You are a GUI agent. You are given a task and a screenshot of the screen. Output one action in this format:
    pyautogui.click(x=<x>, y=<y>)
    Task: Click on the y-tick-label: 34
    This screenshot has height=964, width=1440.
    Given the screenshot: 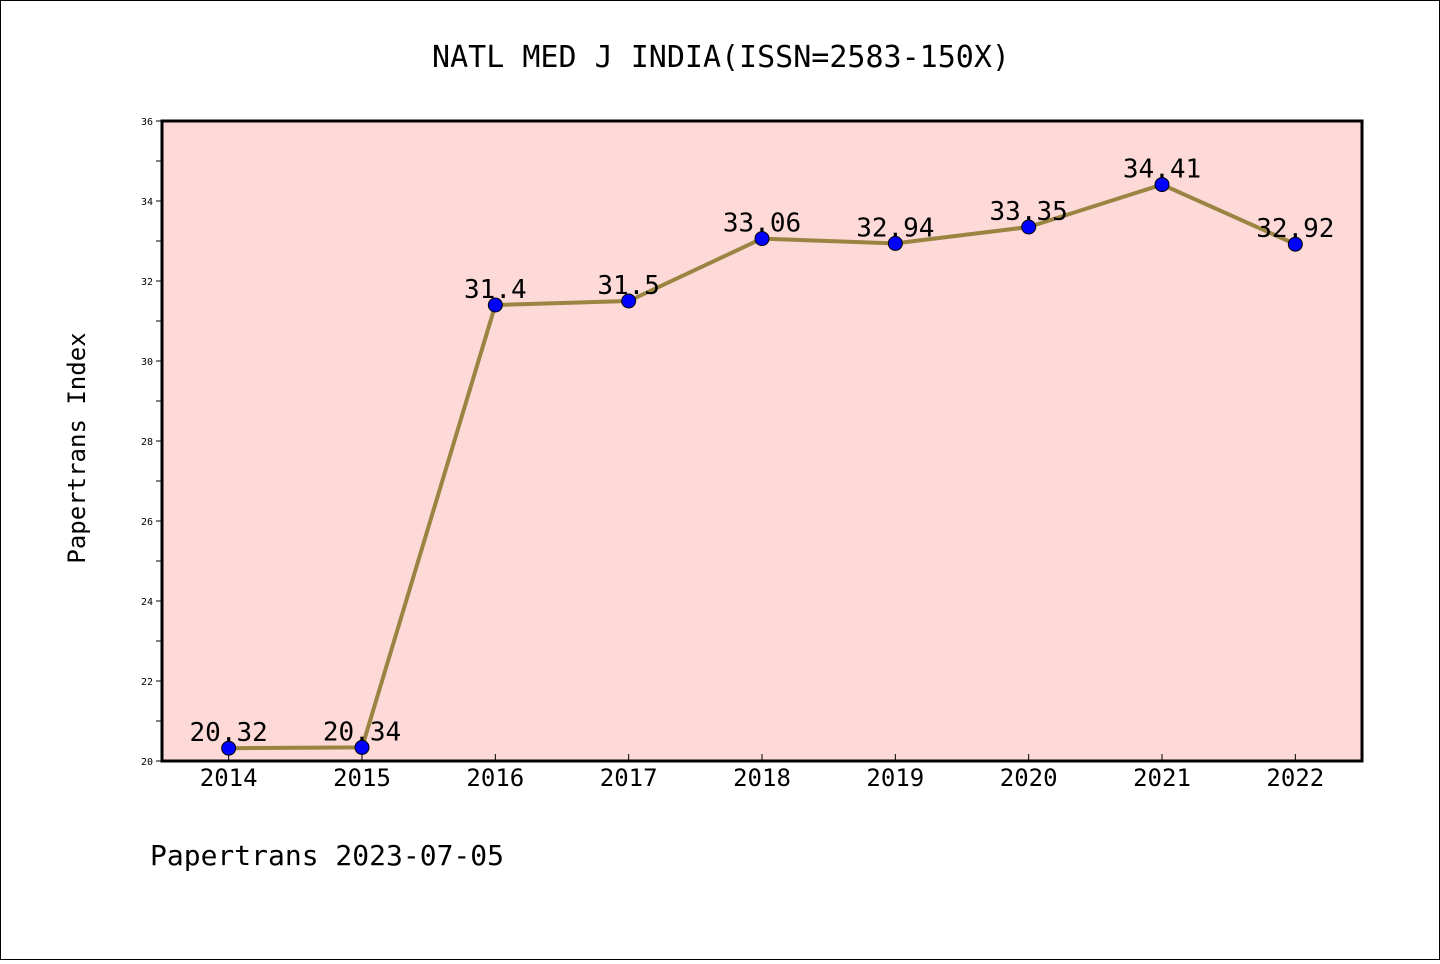 What is the action you would take?
    pyautogui.click(x=147, y=202)
    